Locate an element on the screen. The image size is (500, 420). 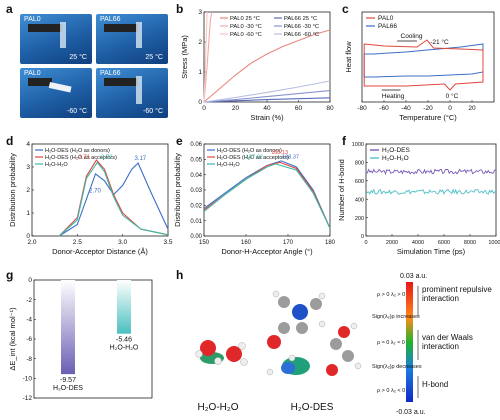
y-axis-label: Number of H-bond is located at coordinates (341, 190).